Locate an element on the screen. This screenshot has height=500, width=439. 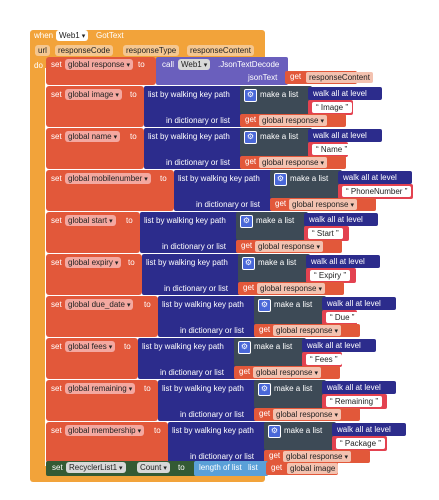
text-string-block: “ Due ” is located at coordinates (340, 317).